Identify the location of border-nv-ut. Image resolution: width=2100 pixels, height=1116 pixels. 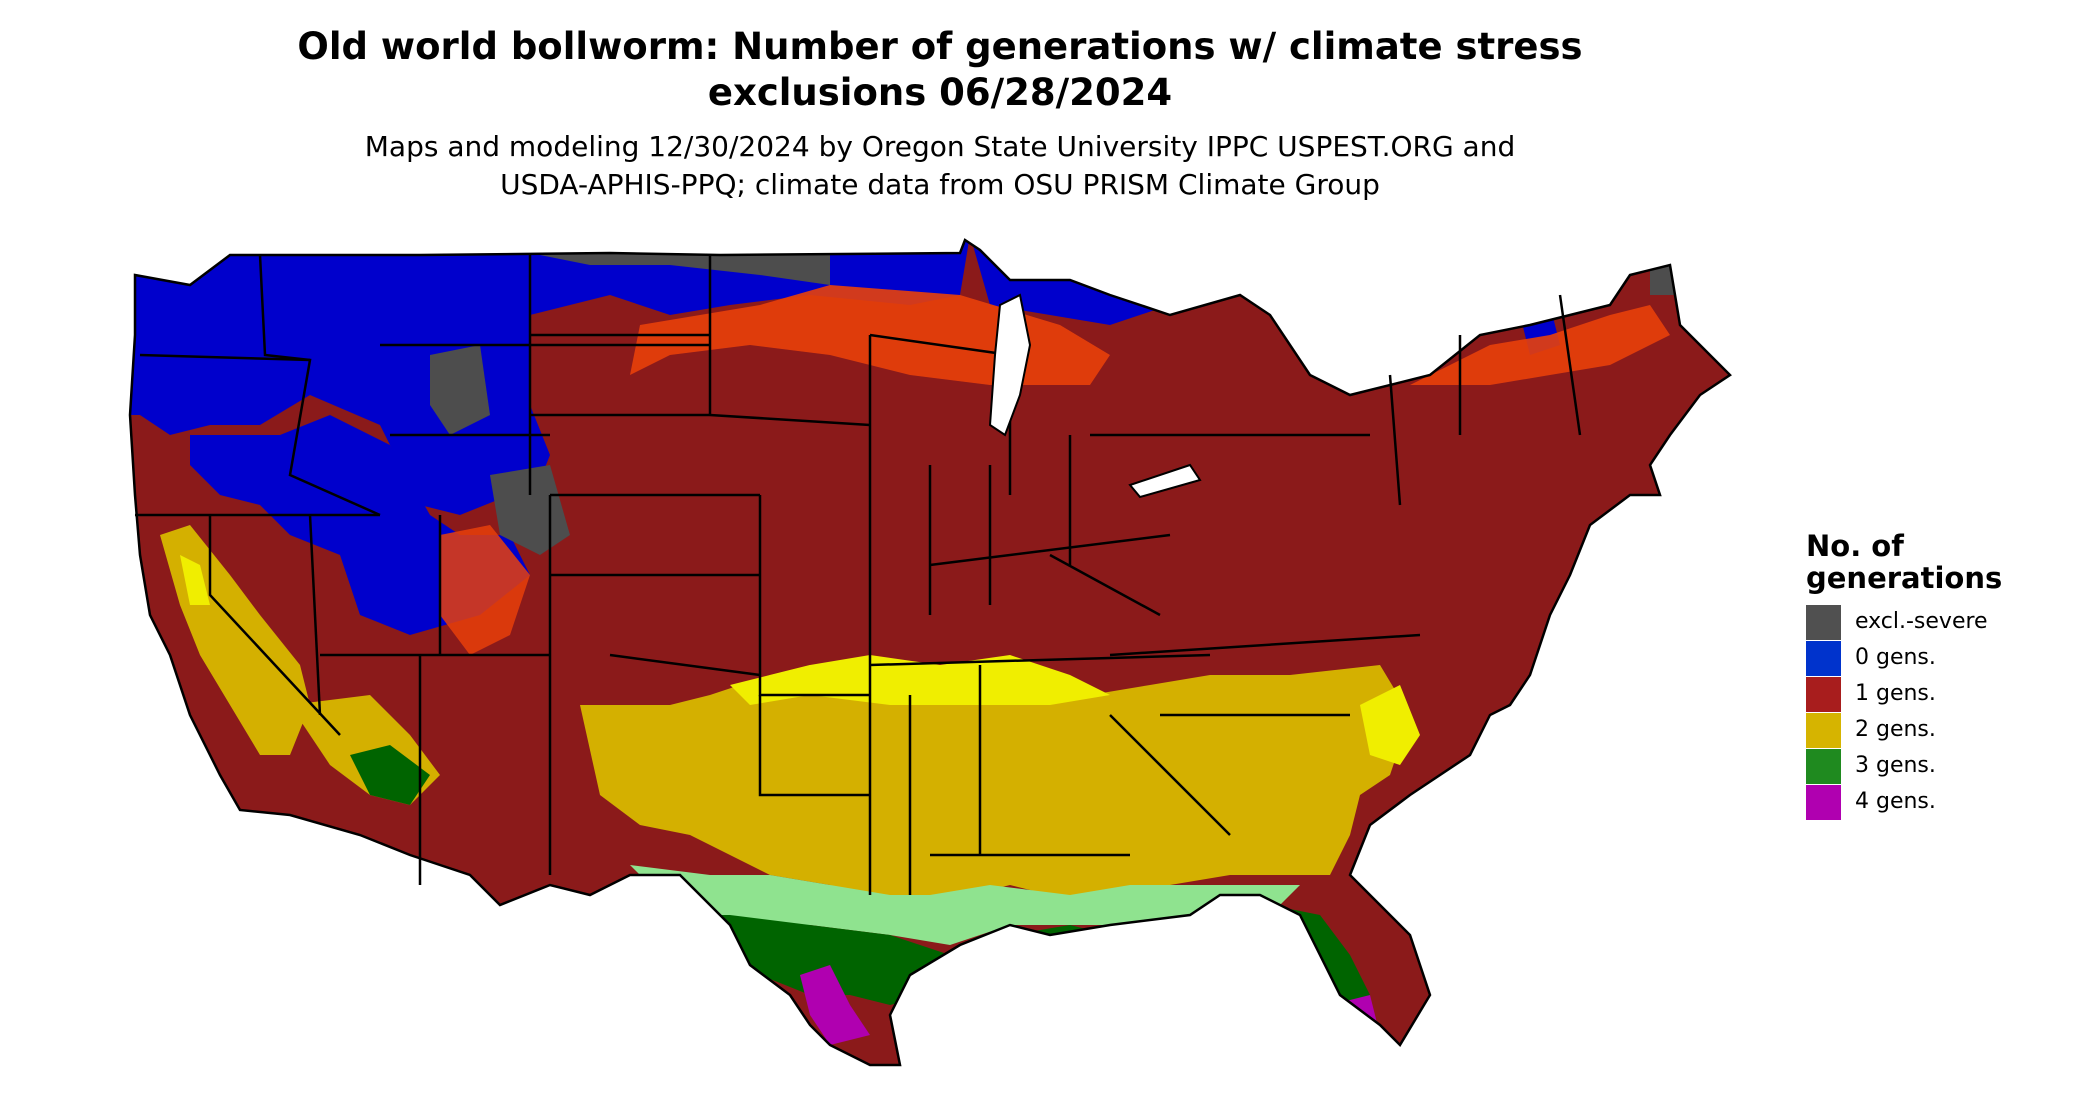
(315, 615).